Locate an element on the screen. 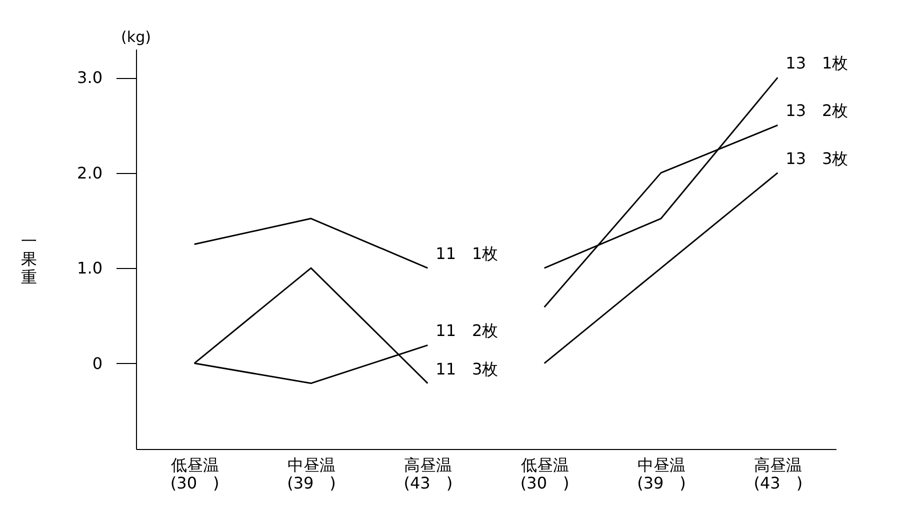 This screenshot has height=526, width=917. y-tick-label: 1.0 is located at coordinates (89, 268).